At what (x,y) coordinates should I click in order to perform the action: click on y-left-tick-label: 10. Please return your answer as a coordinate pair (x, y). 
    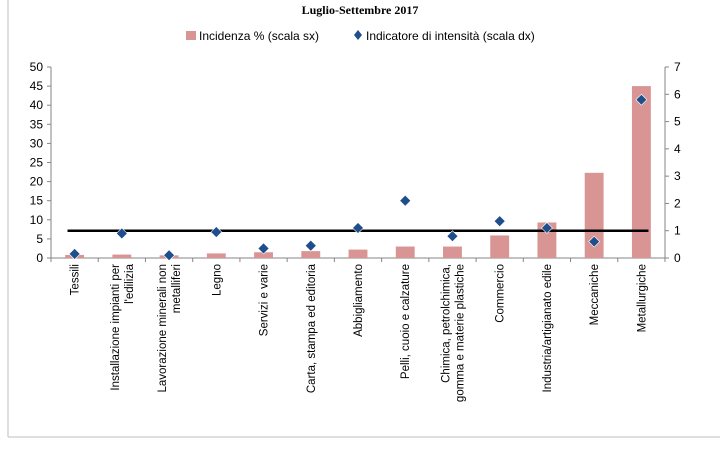
    Looking at the image, I should click on (37, 220).